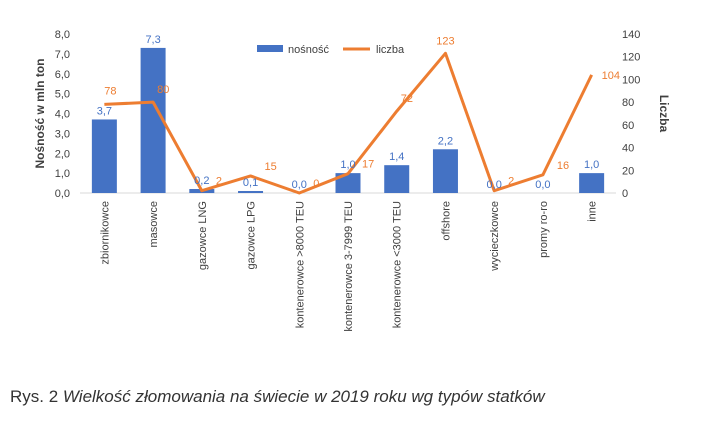 Image resolution: width=706 pixels, height=425 pixels. What do you see at coordinates (390, 50) in the screenshot?
I see `legend-label-liczba: liczba` at bounding box center [390, 50].